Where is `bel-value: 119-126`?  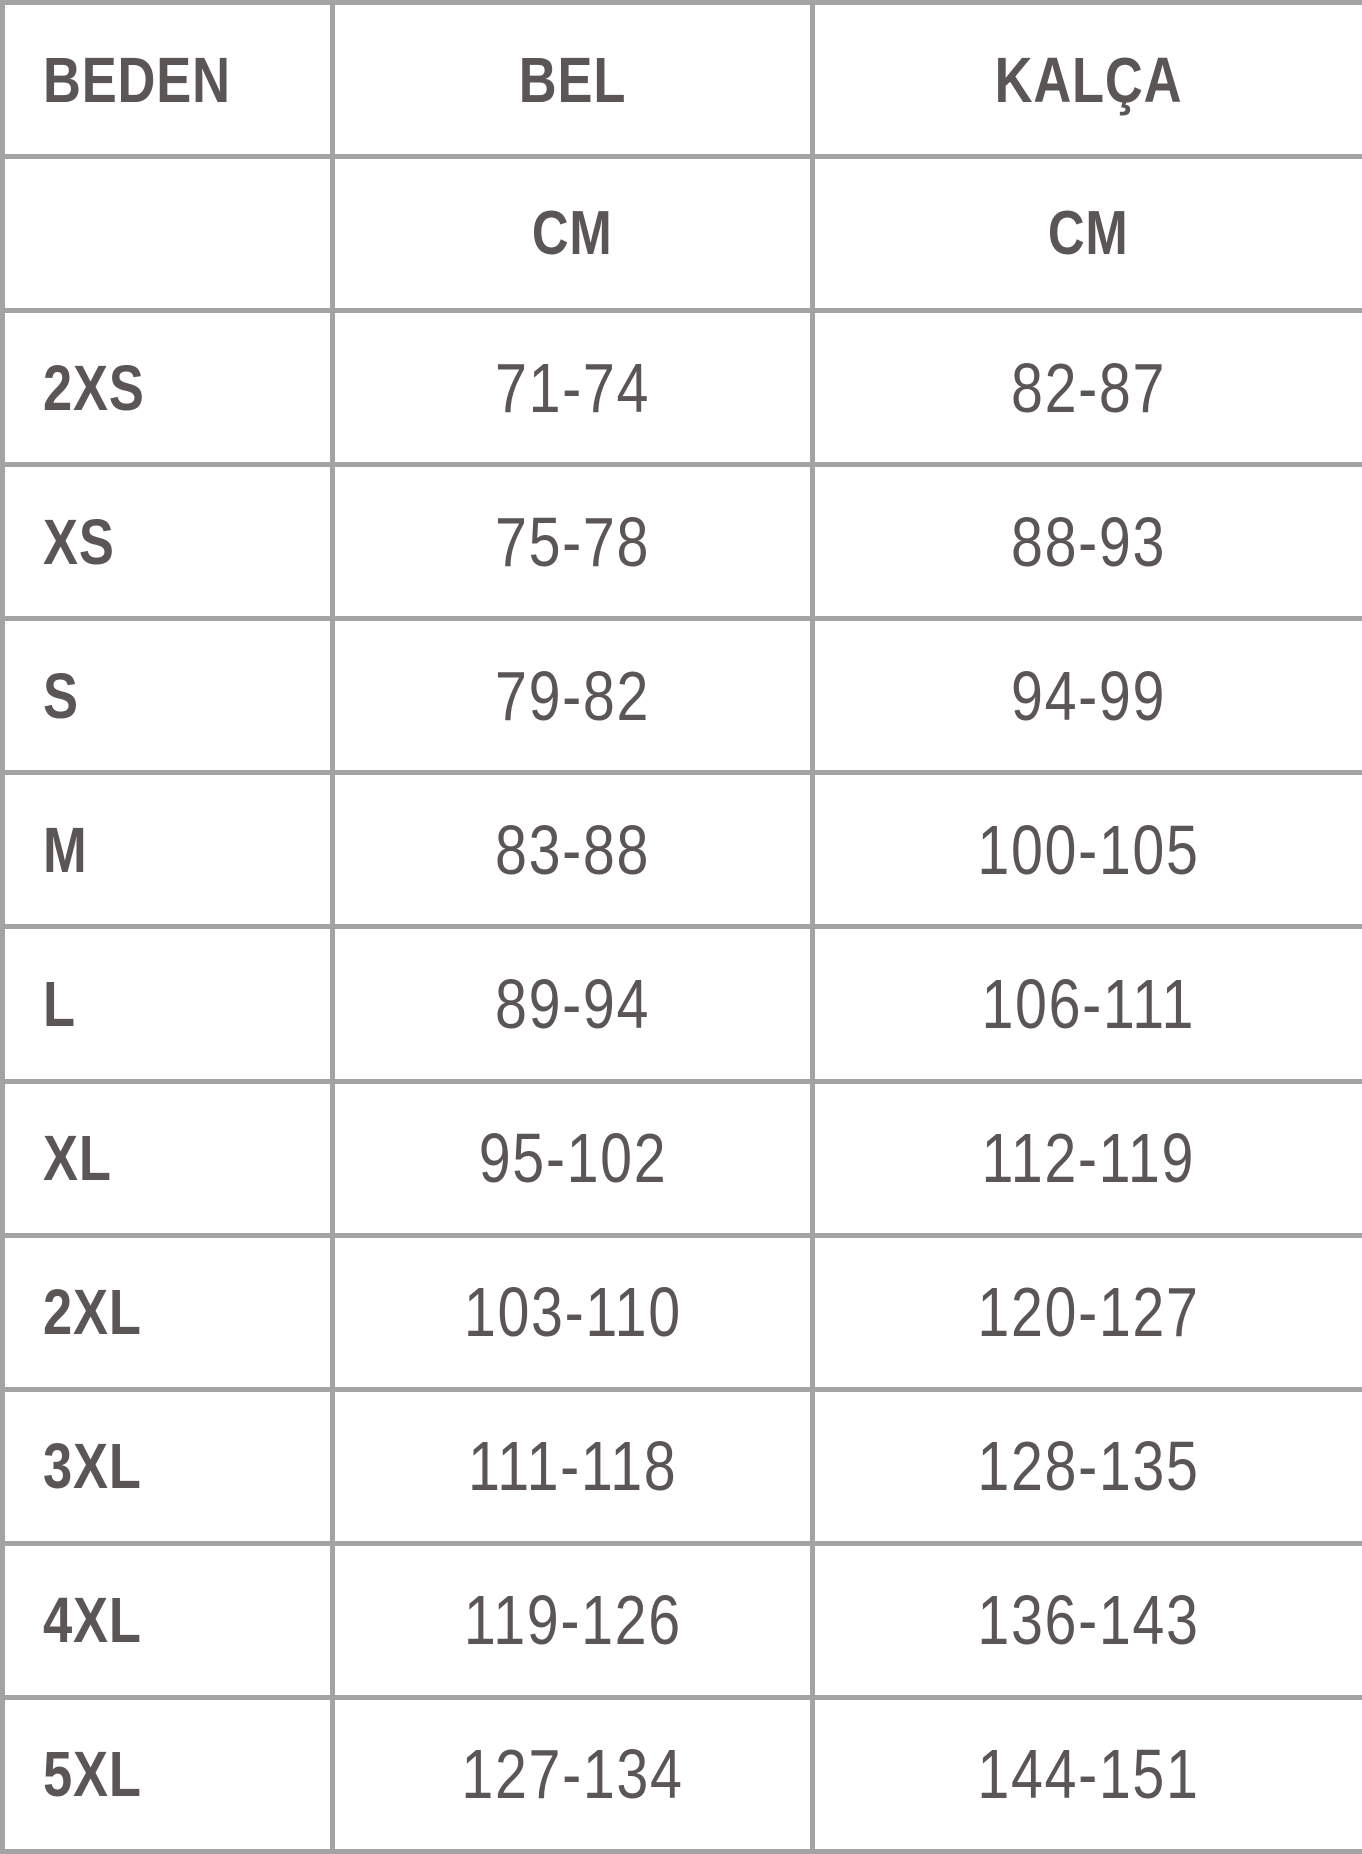 bel-value: 119-126 is located at coordinates (572, 1620).